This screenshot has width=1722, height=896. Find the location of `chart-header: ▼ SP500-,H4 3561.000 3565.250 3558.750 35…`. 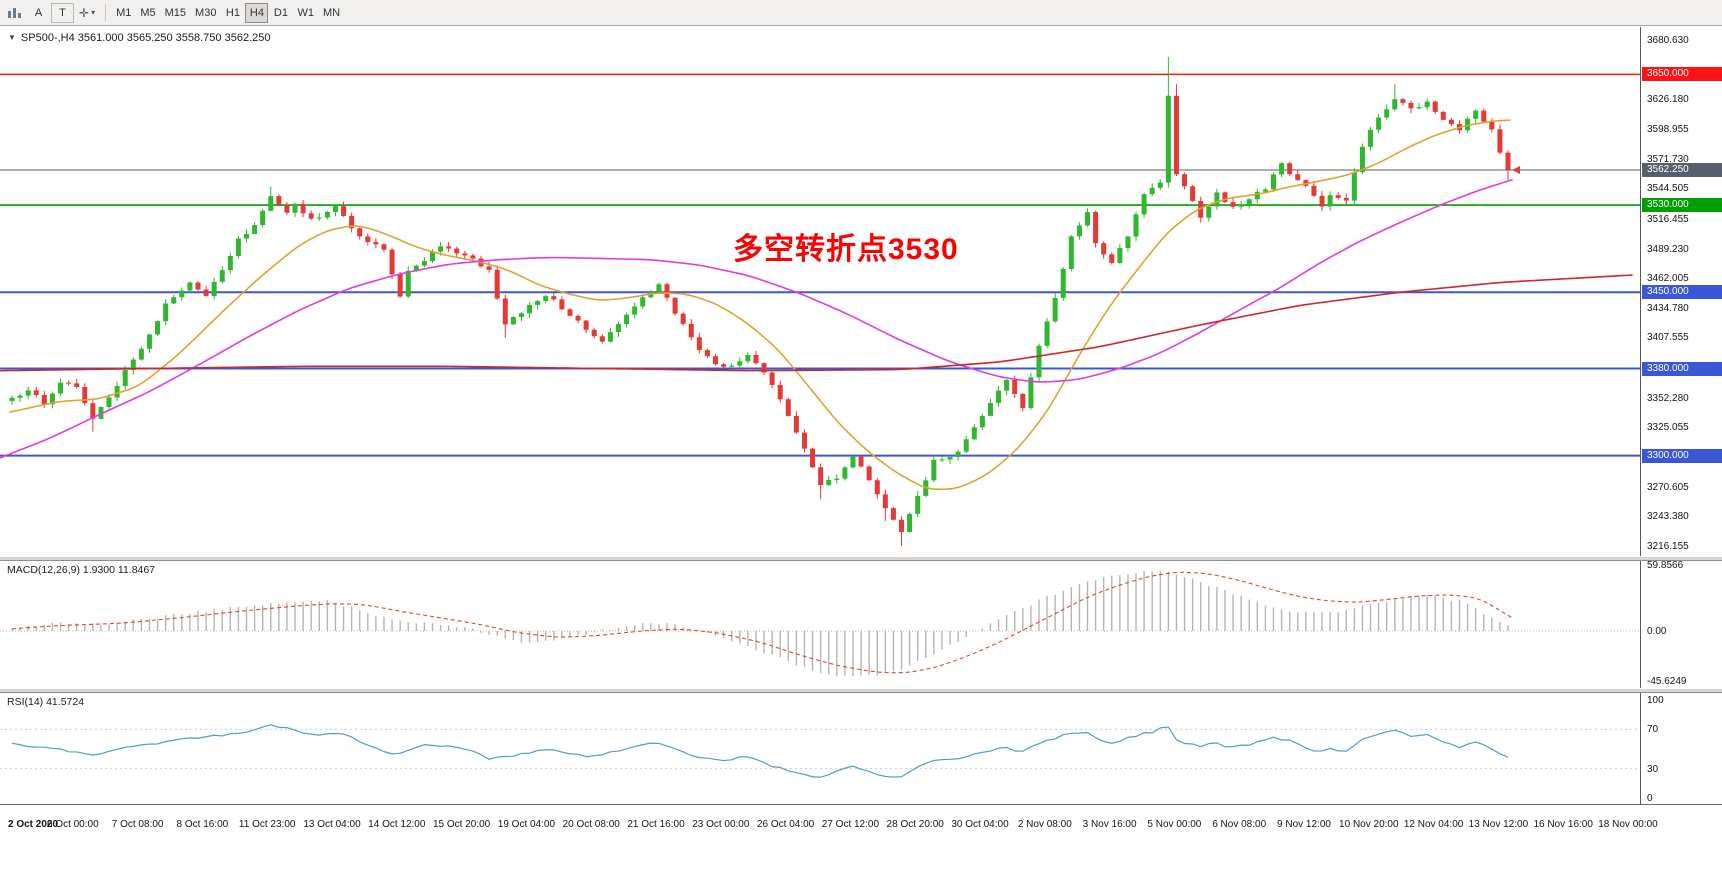

chart-header: ▼ SP500-,H4 3561.000 3565.250 3558.750 35… is located at coordinates (139, 38).